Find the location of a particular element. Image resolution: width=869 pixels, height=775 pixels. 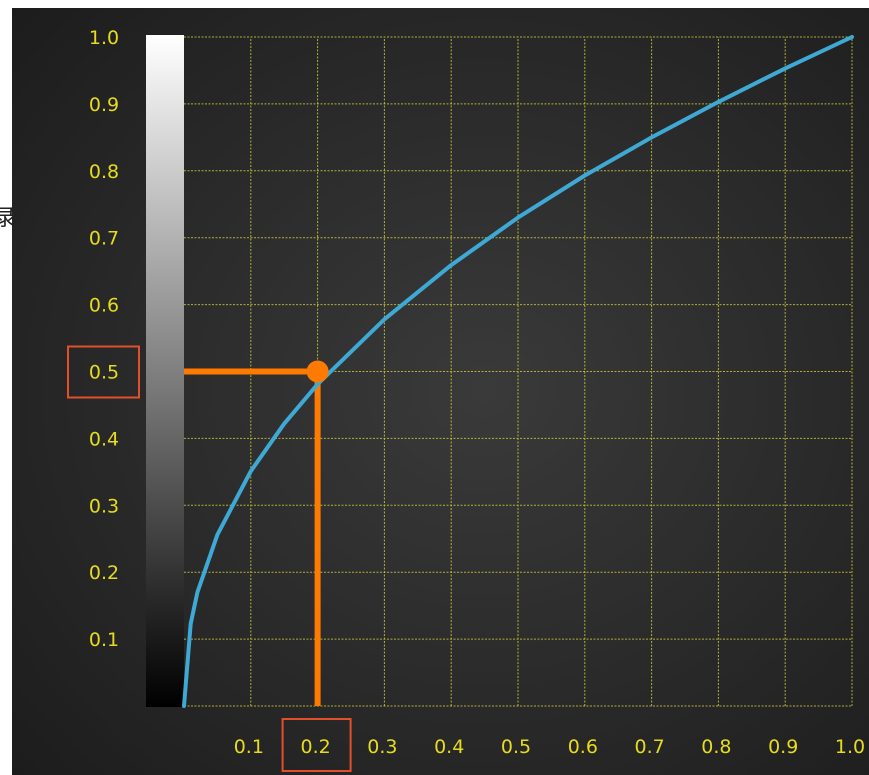

y-tick-highlight-box is located at coordinates (103, 372).